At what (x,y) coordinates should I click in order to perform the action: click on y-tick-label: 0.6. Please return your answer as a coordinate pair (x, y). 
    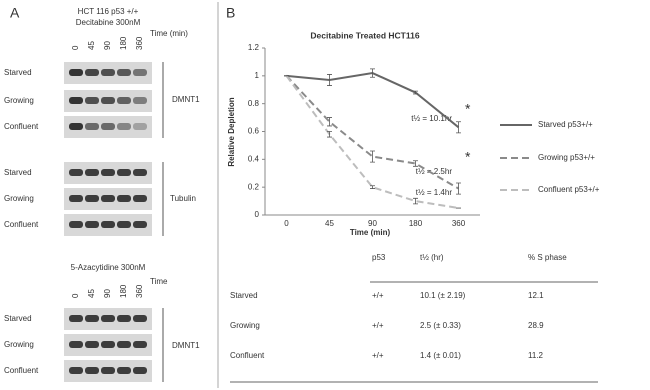
    Looking at the image, I should click on (254, 131).